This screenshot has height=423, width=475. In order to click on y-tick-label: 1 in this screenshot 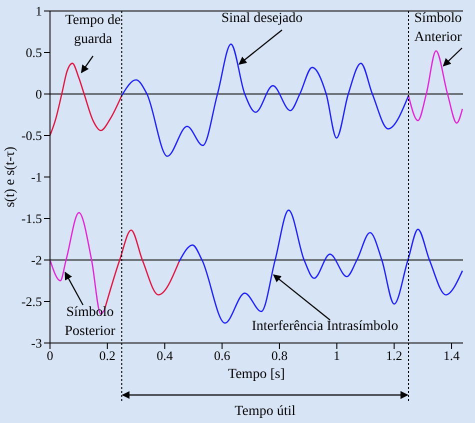, I will do `click(39, 11)`.